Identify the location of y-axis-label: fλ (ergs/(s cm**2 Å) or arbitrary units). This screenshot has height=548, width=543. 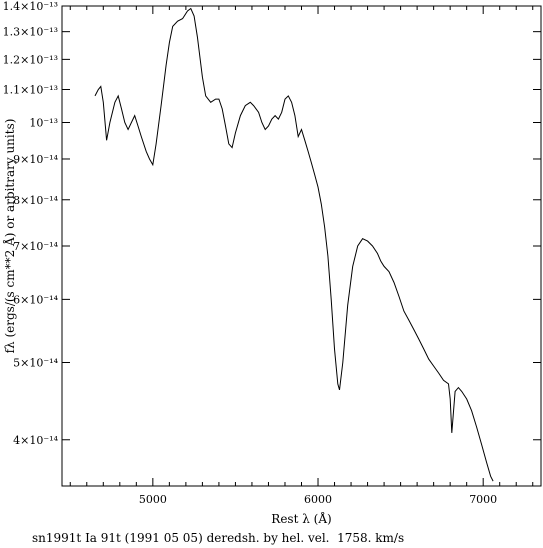
(9, 236).